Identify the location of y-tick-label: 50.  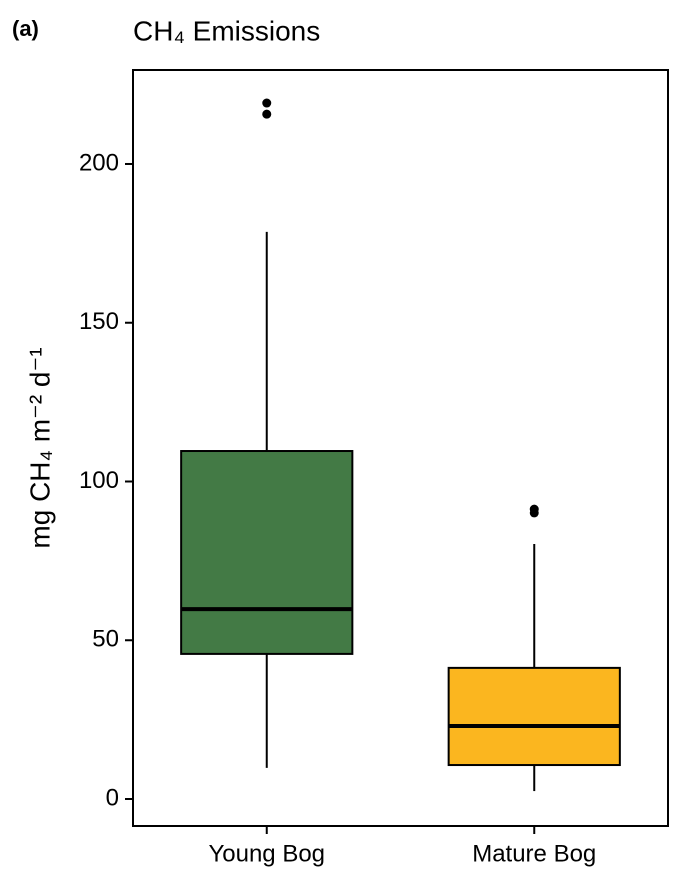
(105, 639).